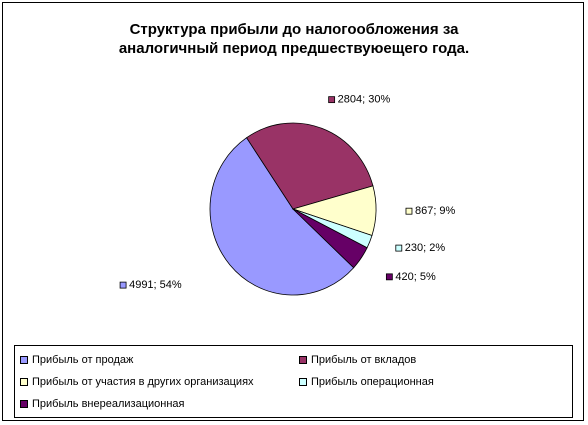  Describe the element at coordinates (294, 29) in the screenshot. I see `chart-title-line-1: Структура прибыли до налогообложения за` at that location.